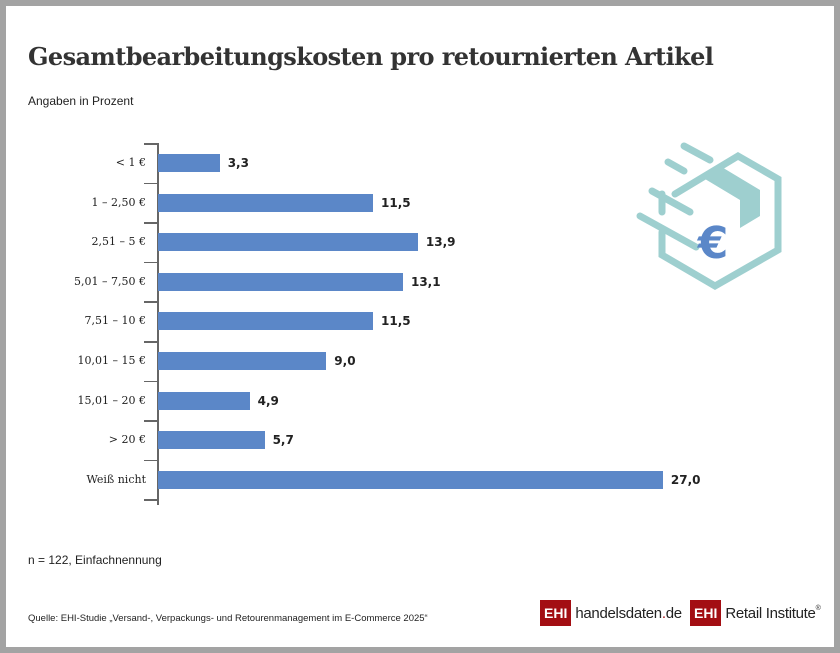 The height and width of the screenshot is (653, 840). Describe the element at coordinates (111, 360) in the screenshot. I see `category-label: 10,01 – 15 €` at that location.